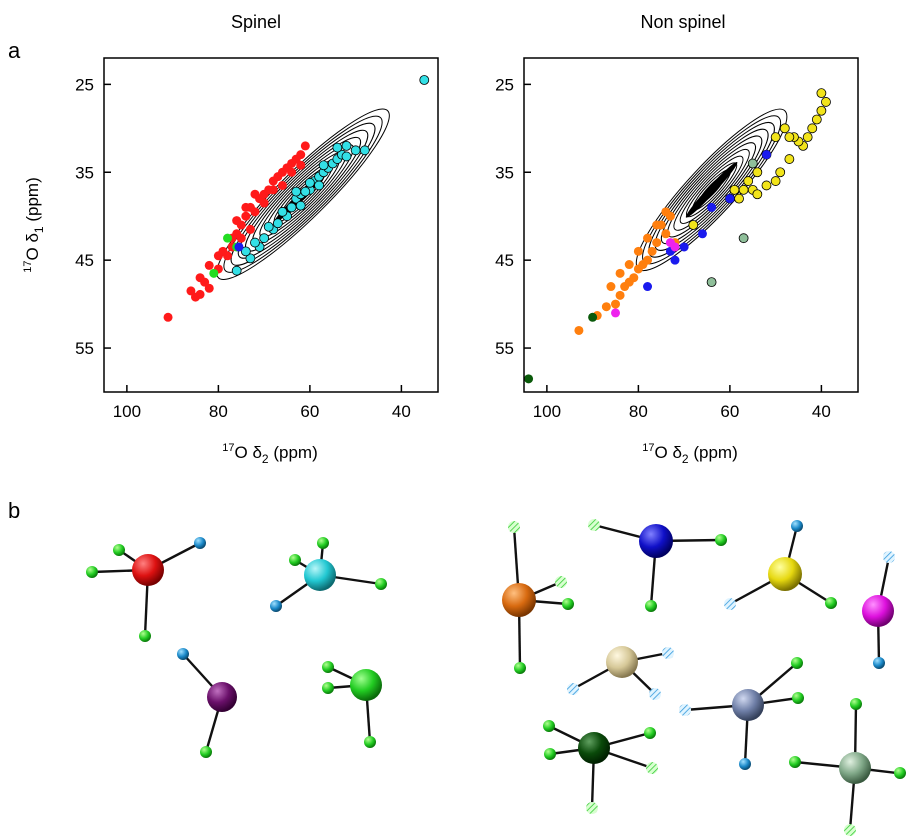 The width and height of the screenshot is (906, 837). I want to click on chart-title-spinel: Spinel, so click(256, 22).